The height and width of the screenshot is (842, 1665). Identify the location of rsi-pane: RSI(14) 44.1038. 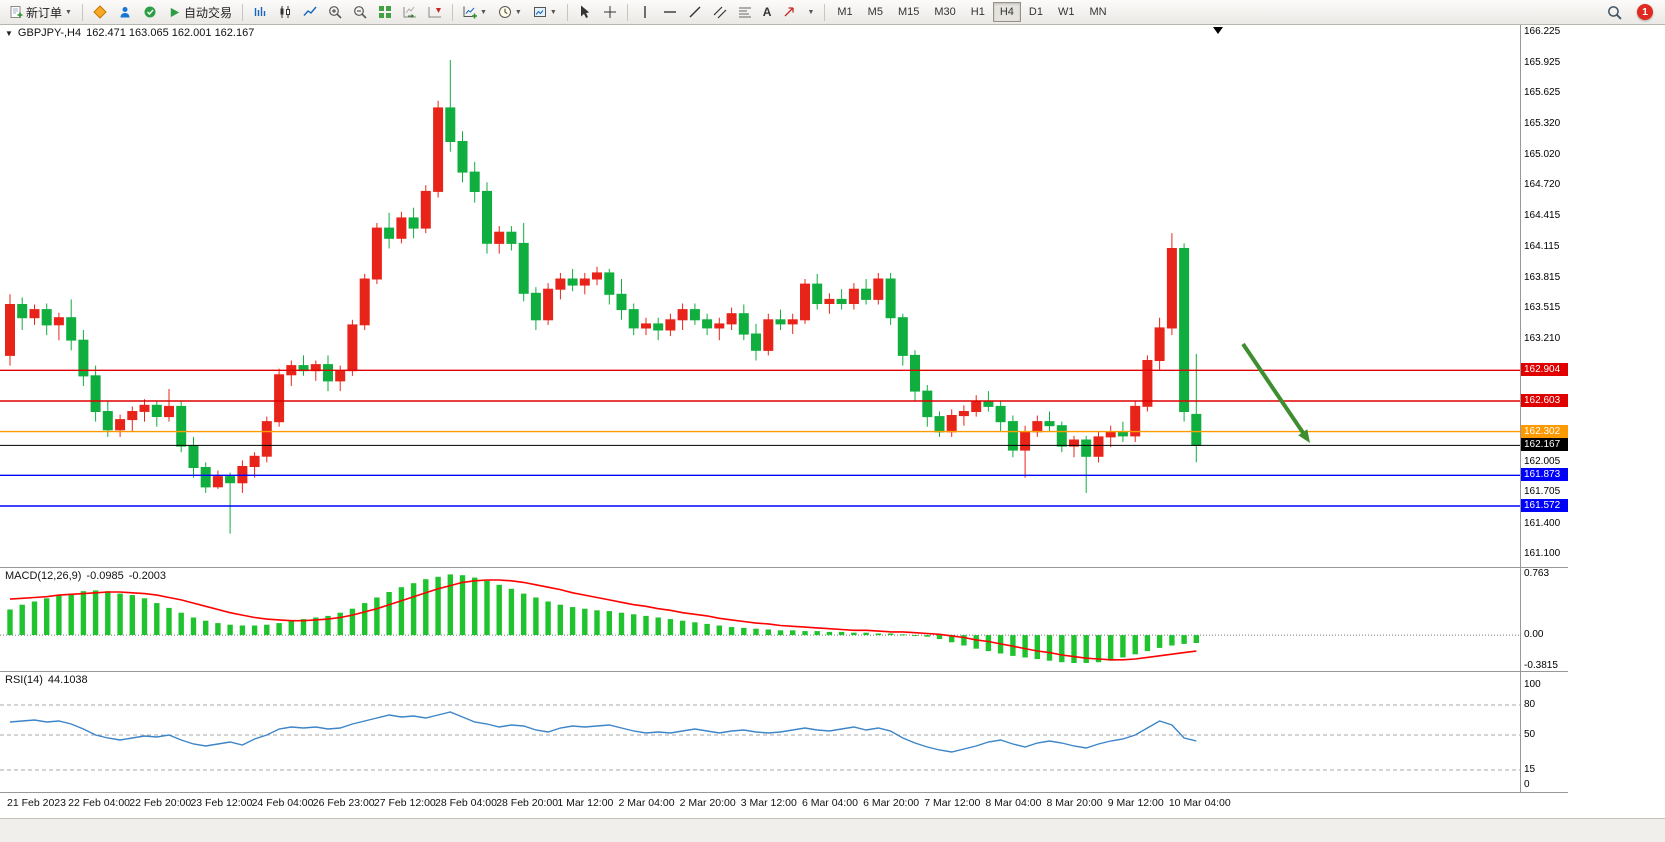
(760, 732).